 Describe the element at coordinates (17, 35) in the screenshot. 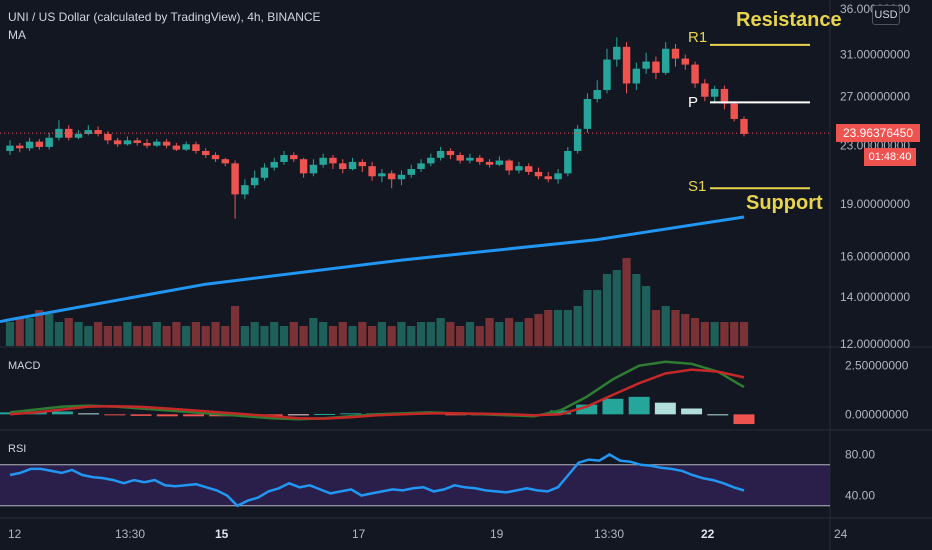

I see `indicator-label: MA` at that location.